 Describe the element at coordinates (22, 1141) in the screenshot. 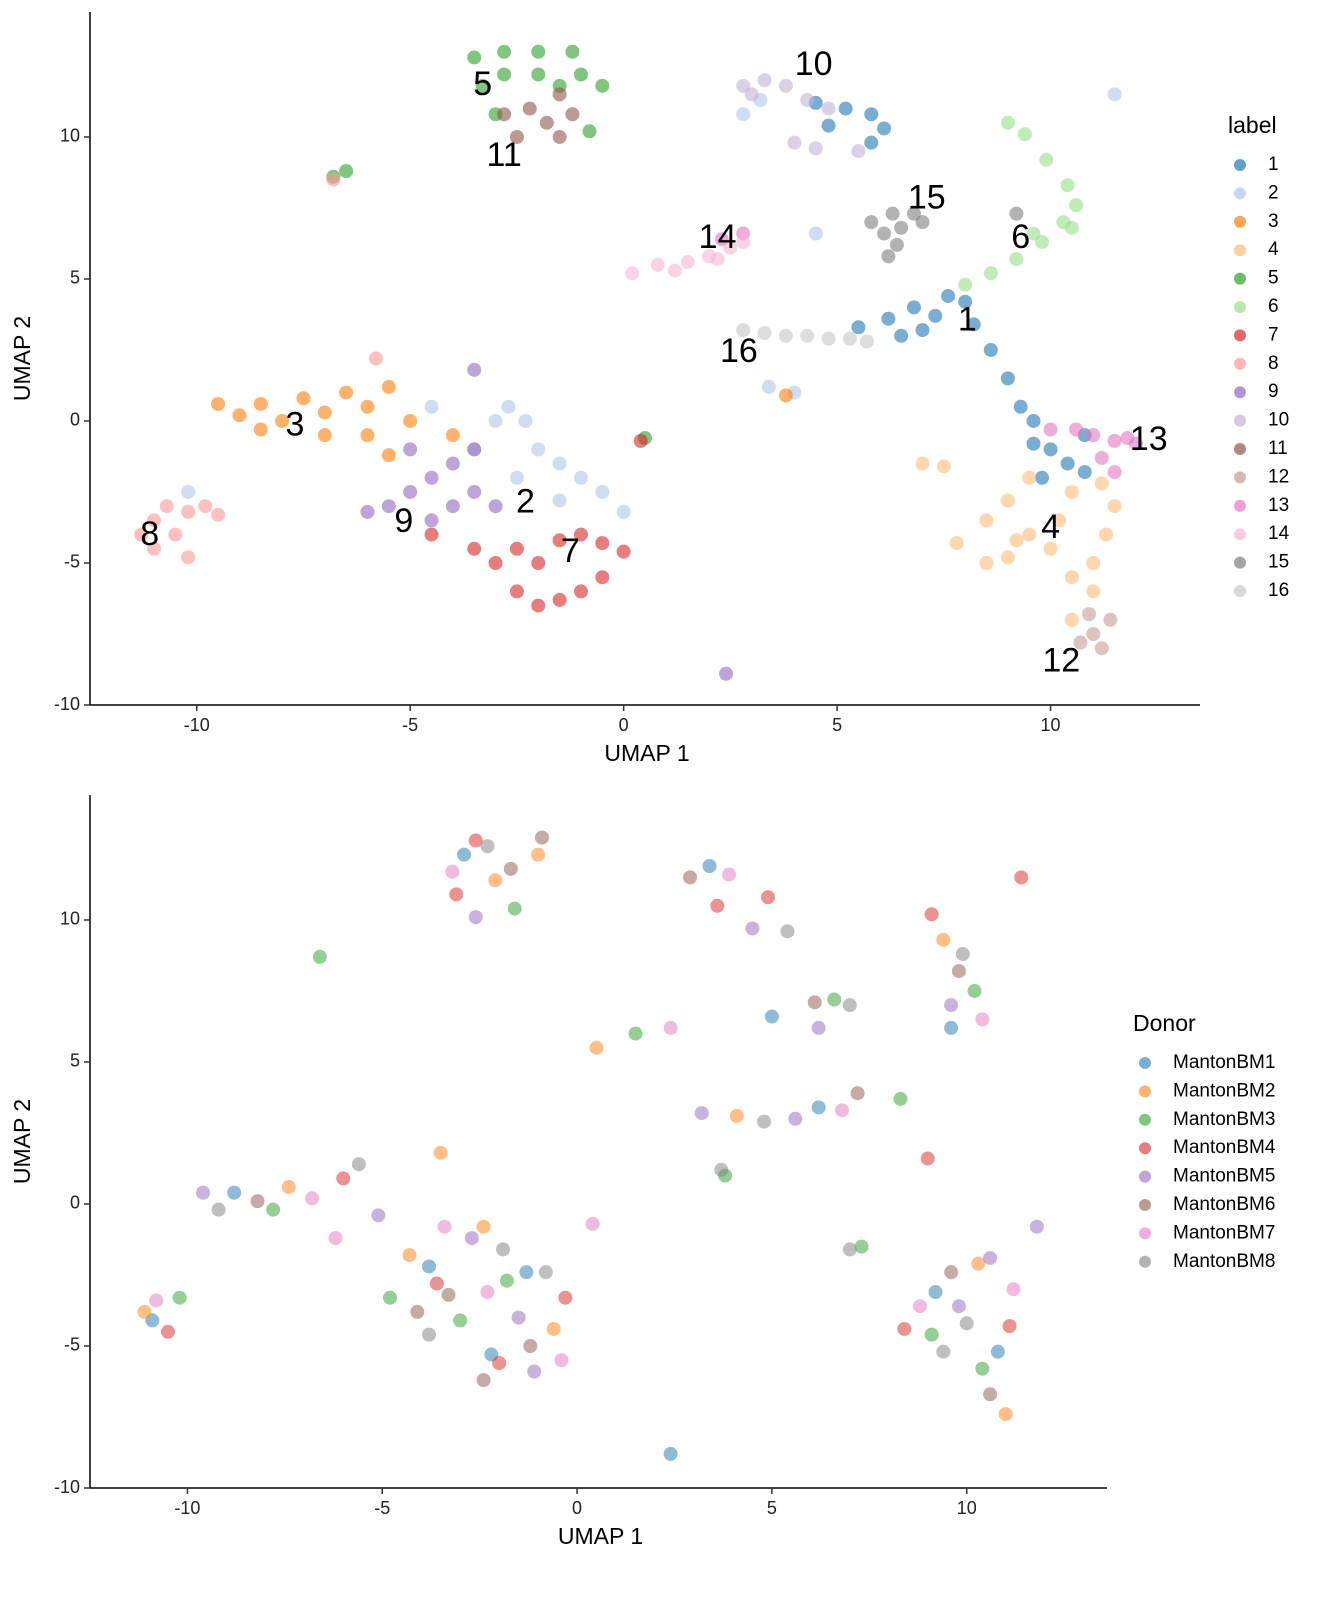

I see `y-axis-title: UMAP 2` at that location.